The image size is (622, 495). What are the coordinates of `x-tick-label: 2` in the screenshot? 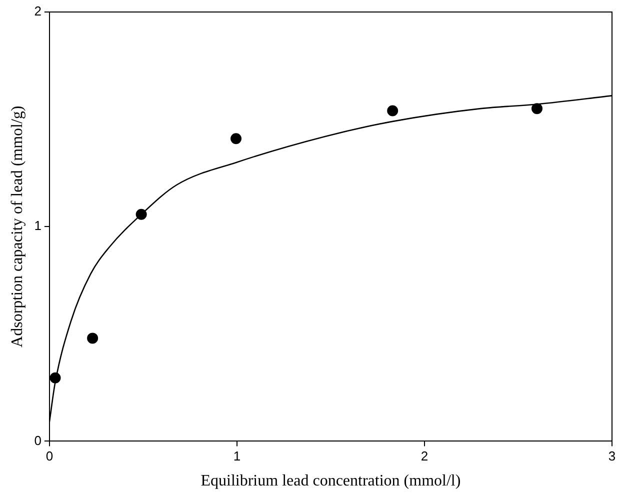 It's located at (424, 456).